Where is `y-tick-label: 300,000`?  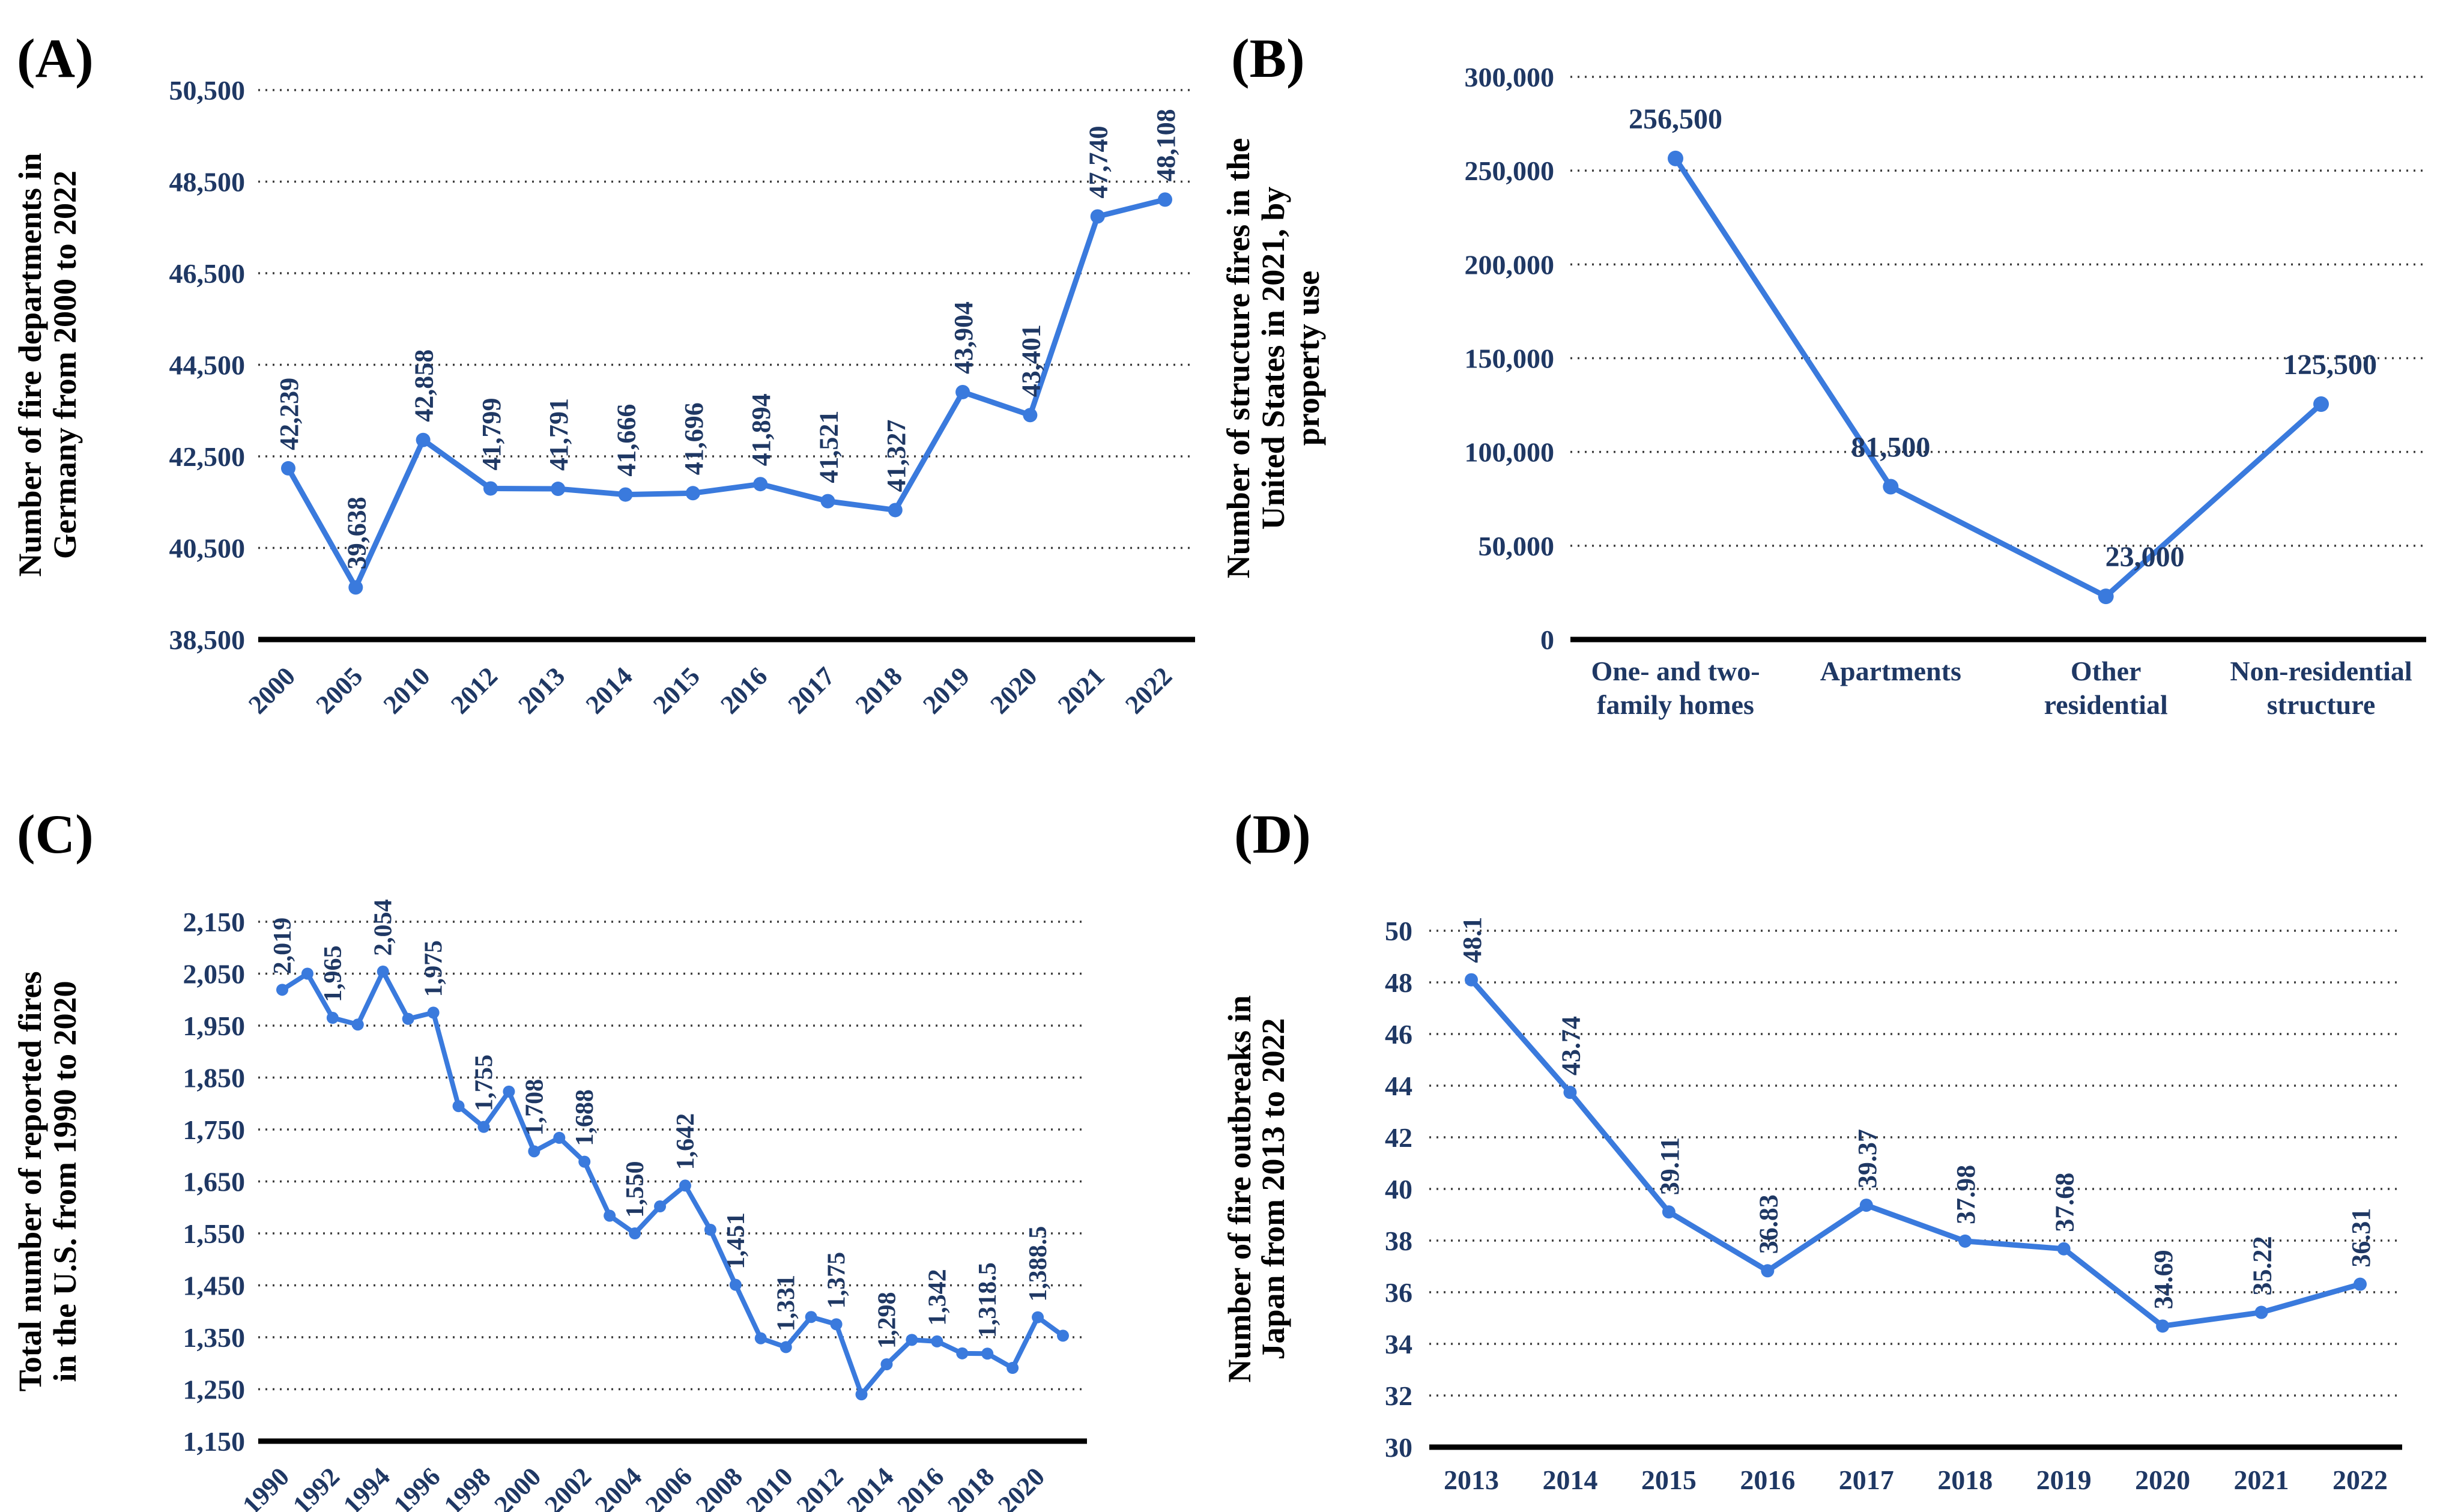 y-tick-label: 300,000 is located at coordinates (1510, 77).